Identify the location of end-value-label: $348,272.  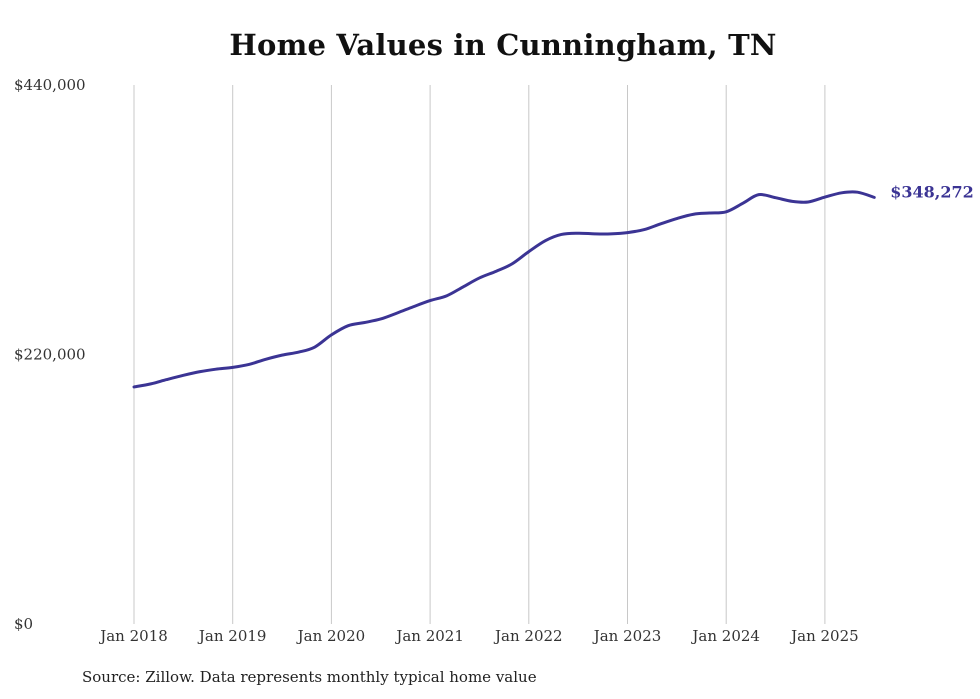
(932, 191).